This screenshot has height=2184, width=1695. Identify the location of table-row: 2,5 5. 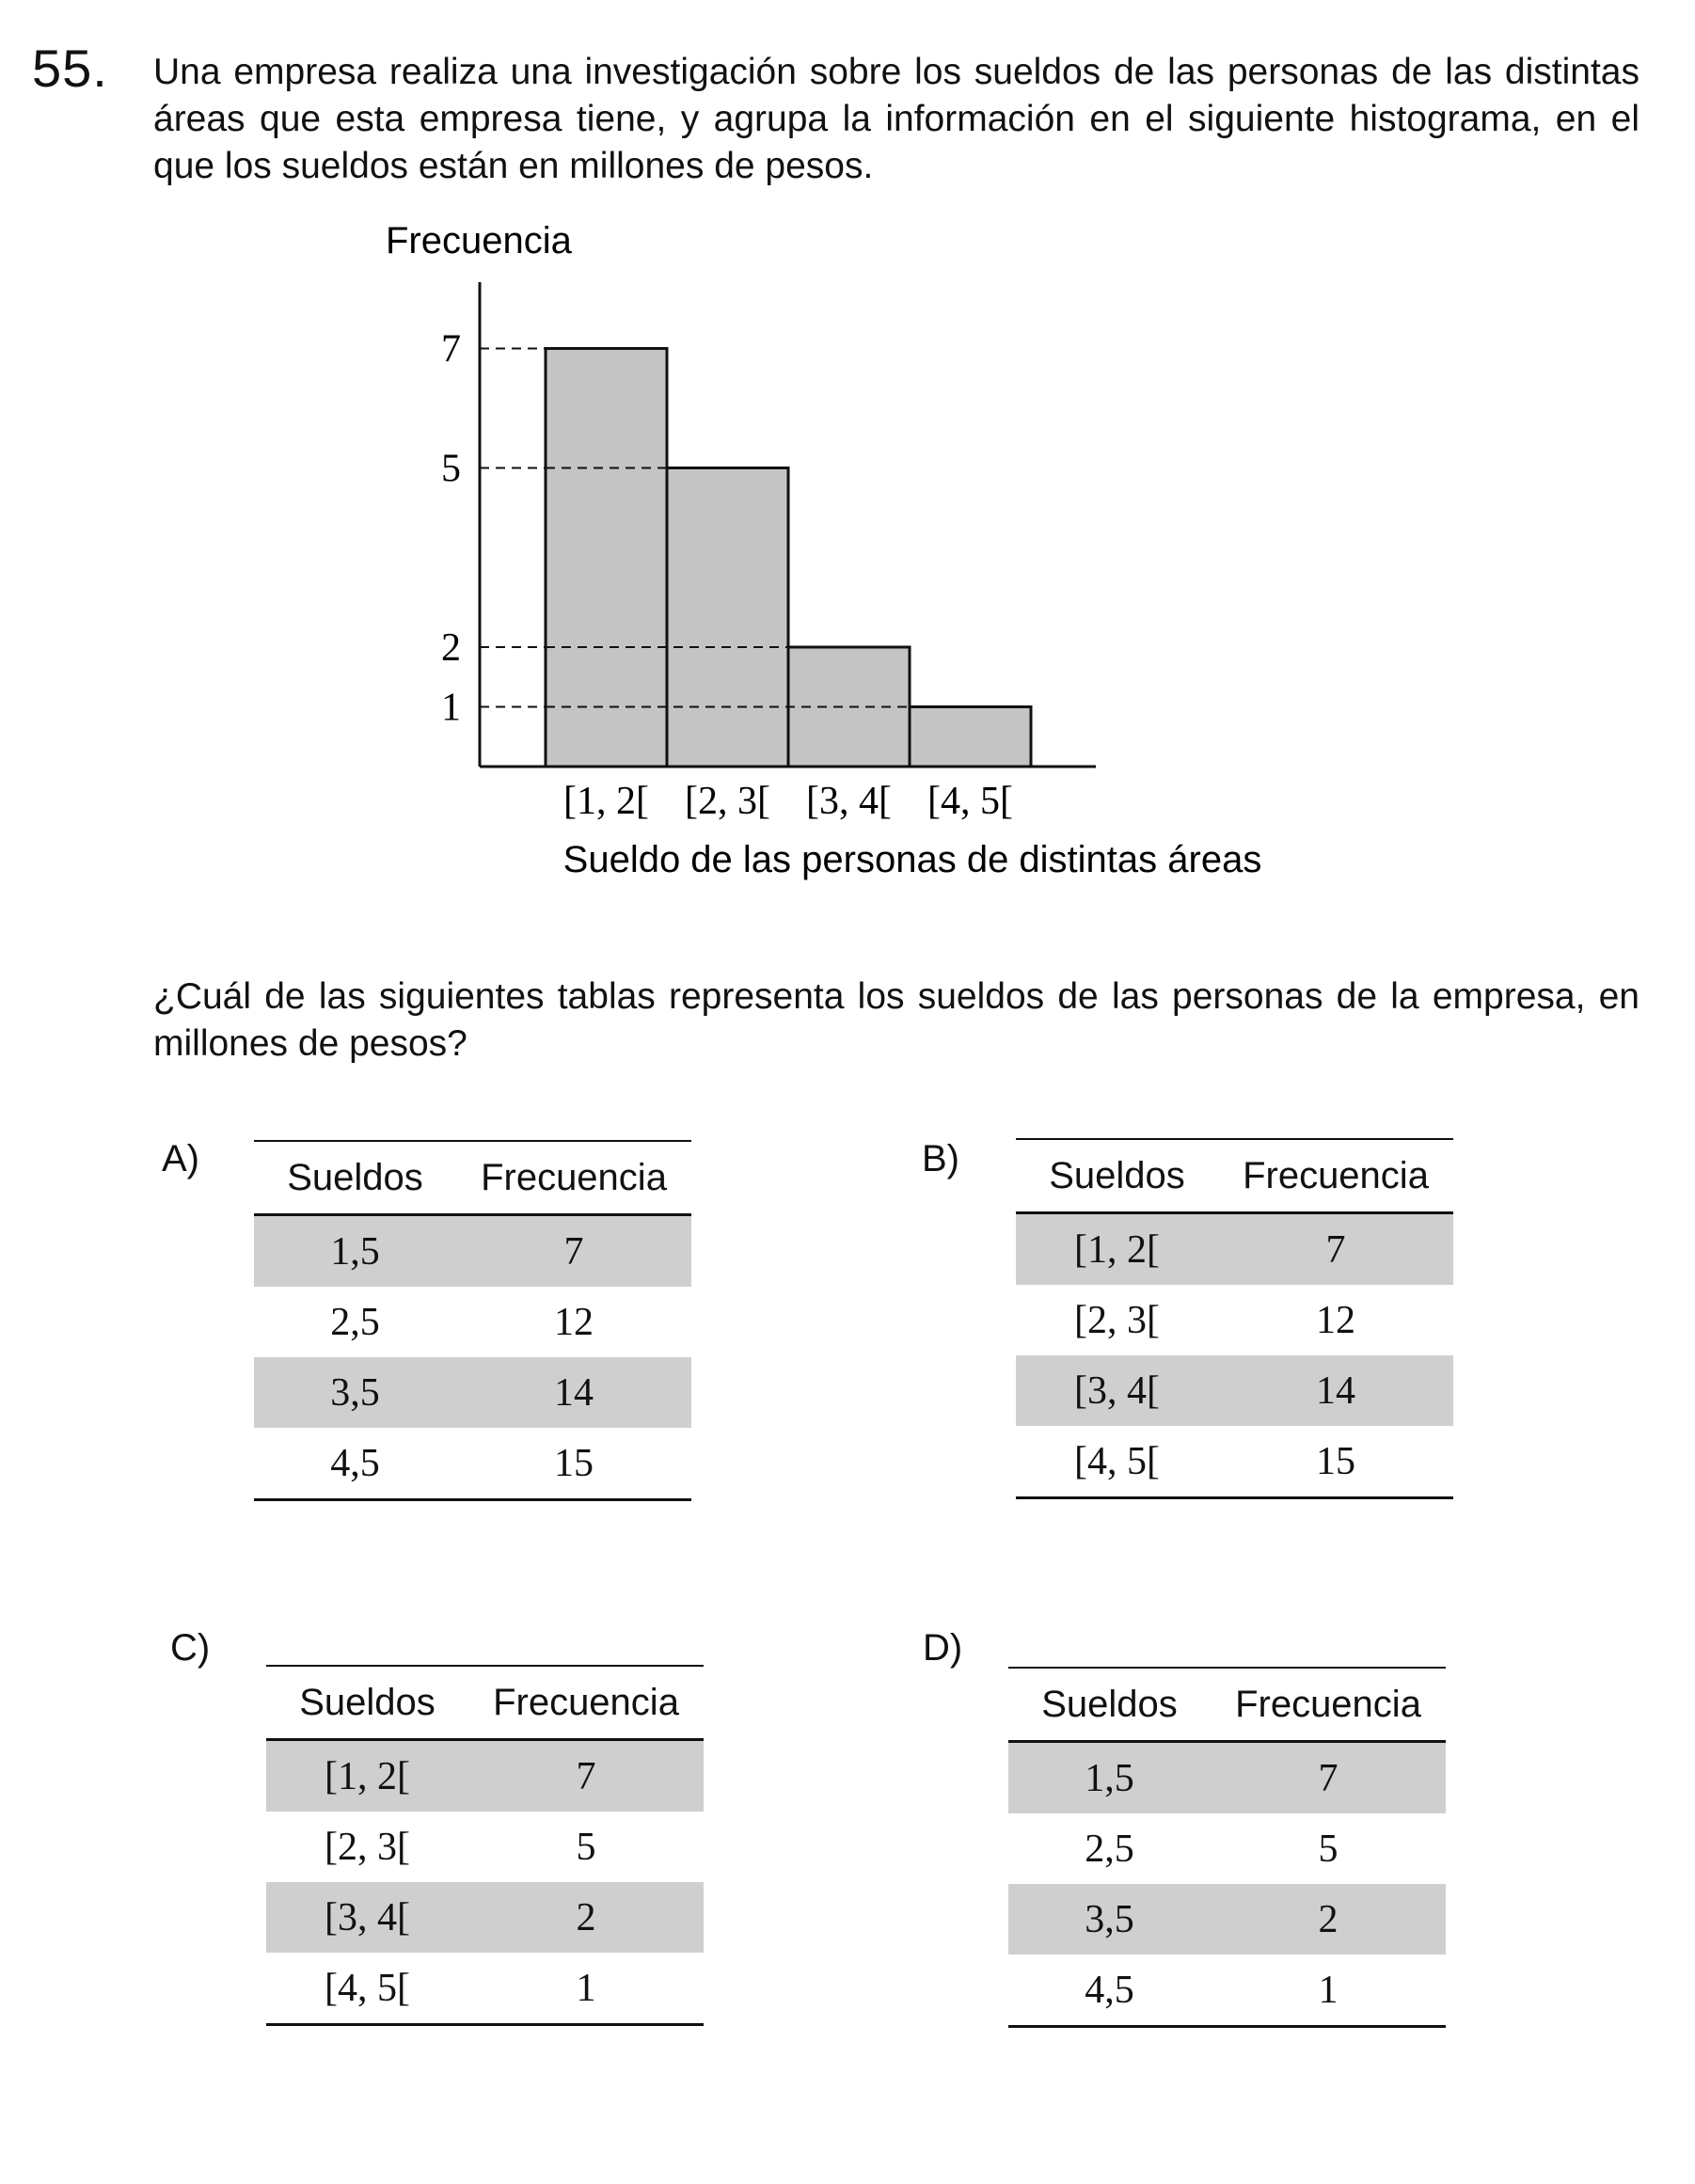
(1227, 1848).